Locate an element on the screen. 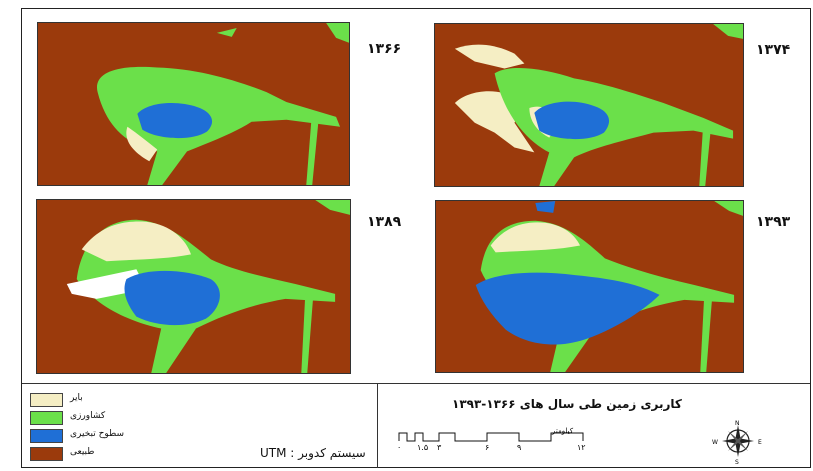  divider-line is located at coordinates (416, 383).